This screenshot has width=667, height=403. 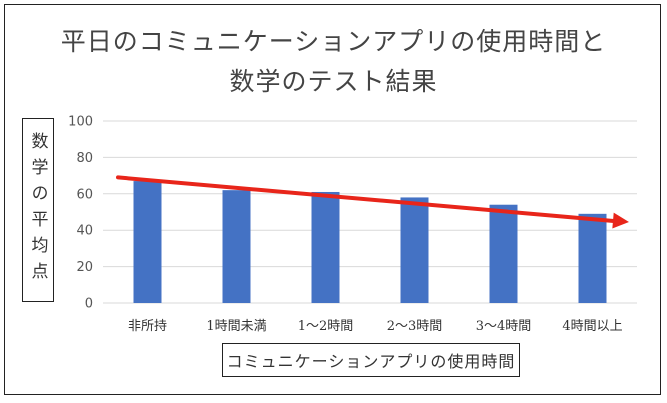 What do you see at coordinates (236, 326) in the screenshot?
I see `x-tick-label: 1時間未満` at bounding box center [236, 326].